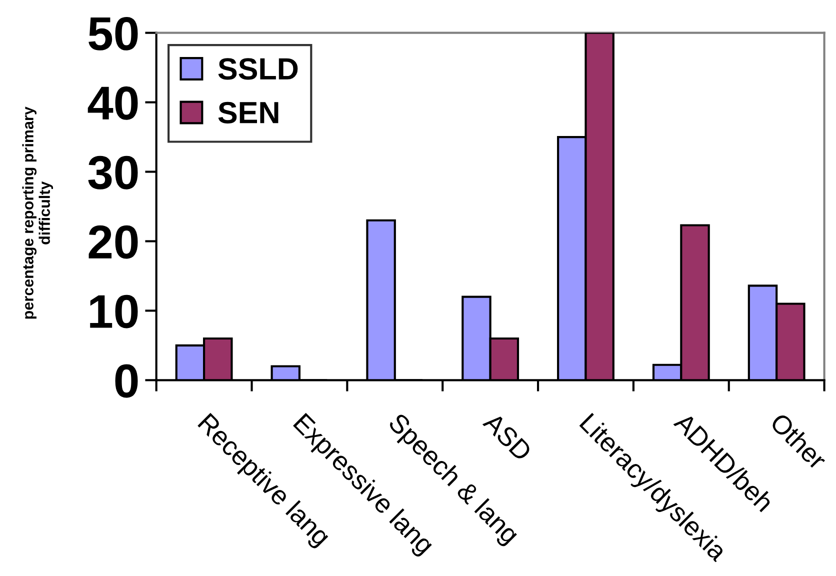  What do you see at coordinates (126, 381) in the screenshot?
I see `y-tick-label: 0` at bounding box center [126, 381].